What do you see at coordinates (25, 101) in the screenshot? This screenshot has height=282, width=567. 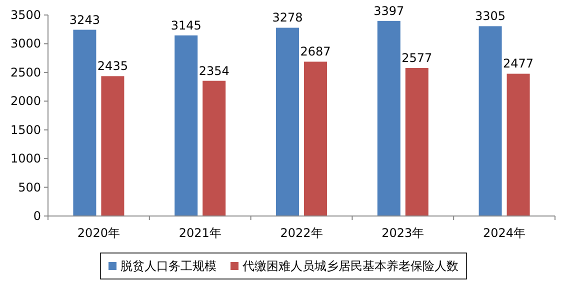 I see `y-tick-label: 2000` at bounding box center [25, 101].